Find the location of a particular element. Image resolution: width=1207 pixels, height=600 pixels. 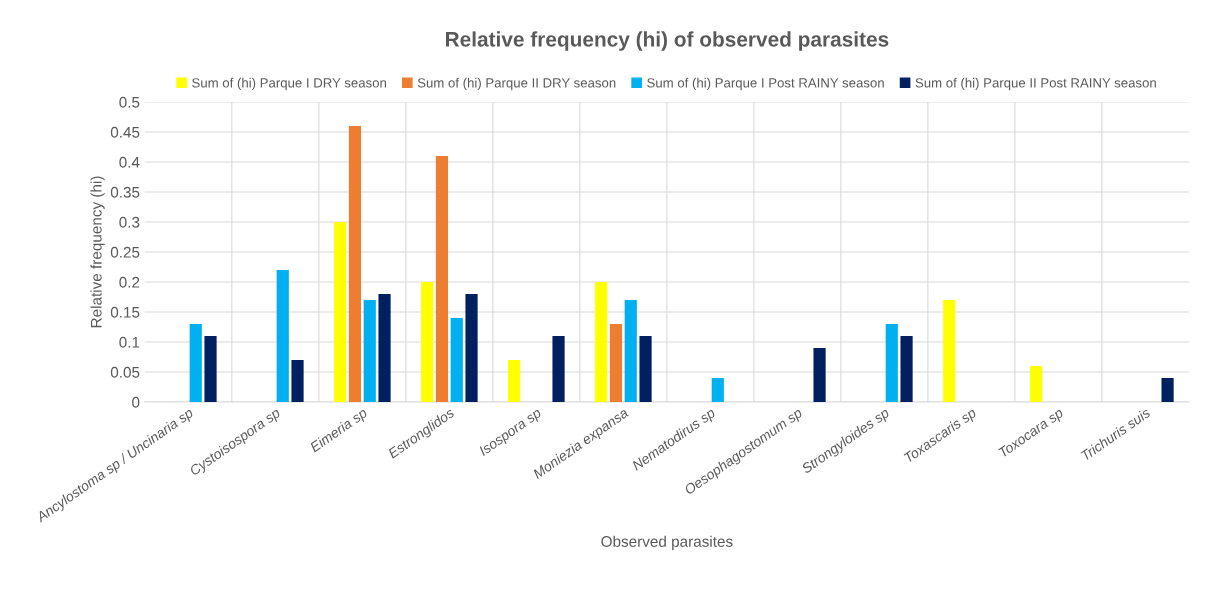

y-axis-title: Relative frequency (hi) is located at coordinates (97, 252).